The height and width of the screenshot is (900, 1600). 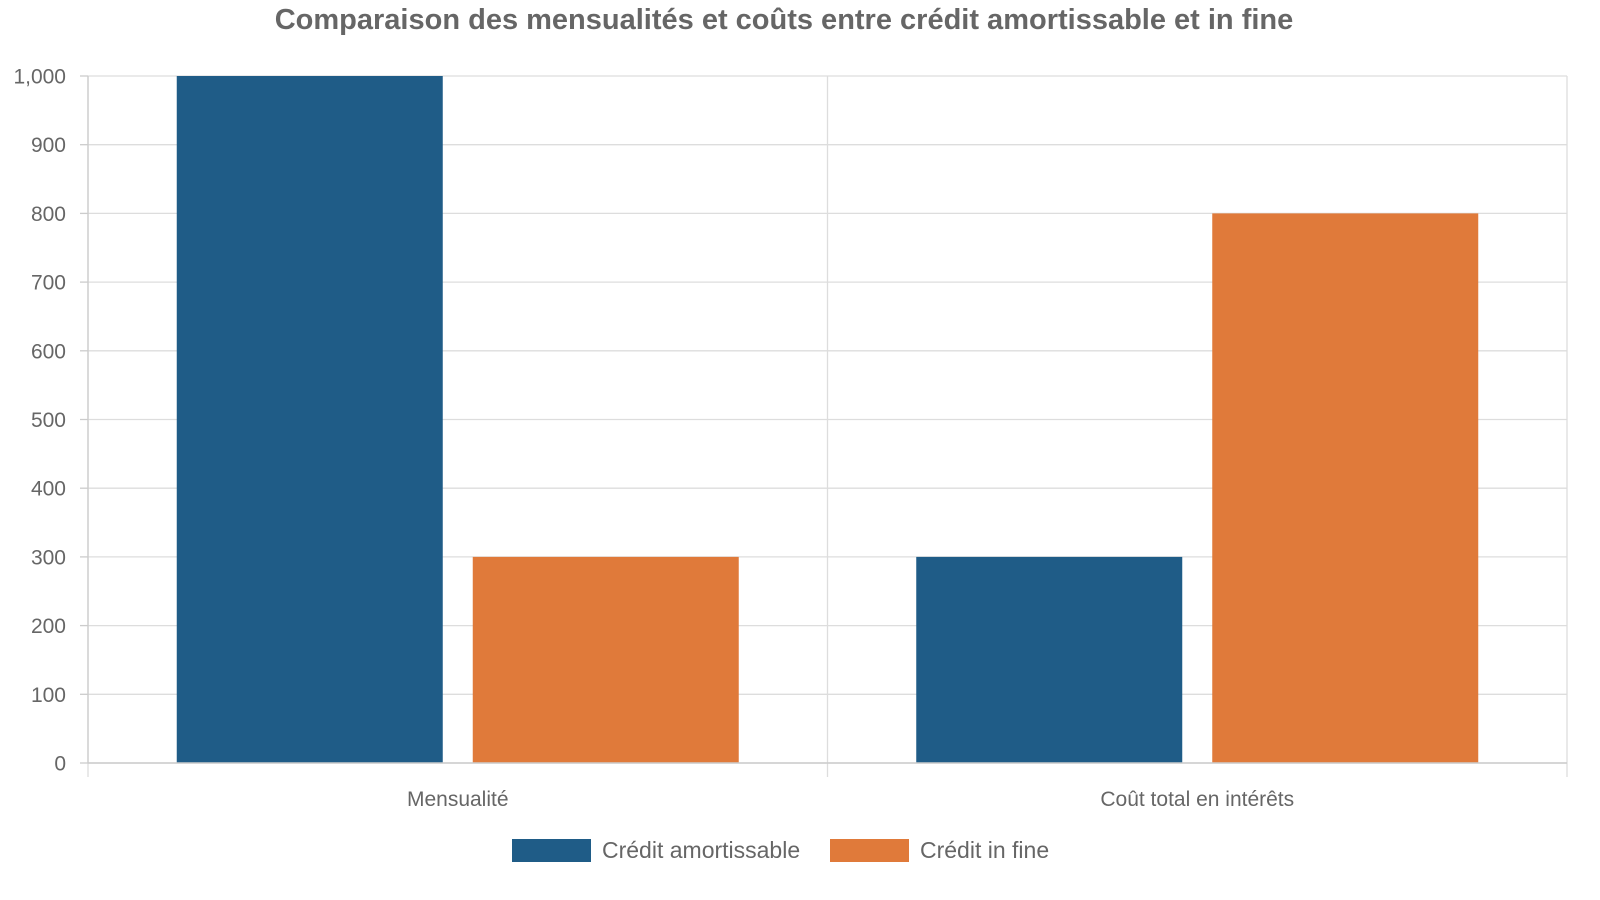 I want to click on y-tick-label: 600, so click(x=48, y=351).